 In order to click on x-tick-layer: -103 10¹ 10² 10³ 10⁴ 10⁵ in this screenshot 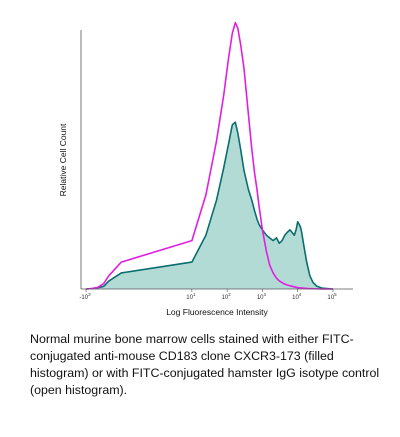, I will do `click(208, 295)`.